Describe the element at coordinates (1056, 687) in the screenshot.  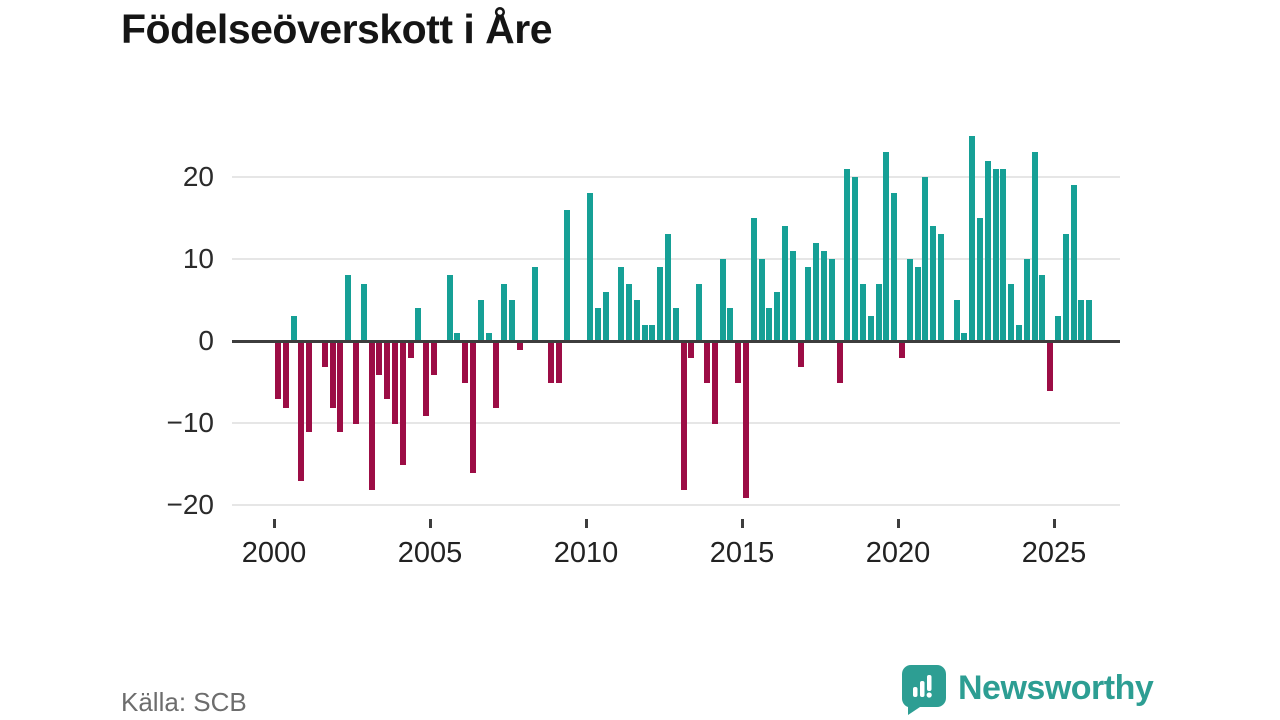
I see `newsworthy-wordmark: Newsworthy` at that location.